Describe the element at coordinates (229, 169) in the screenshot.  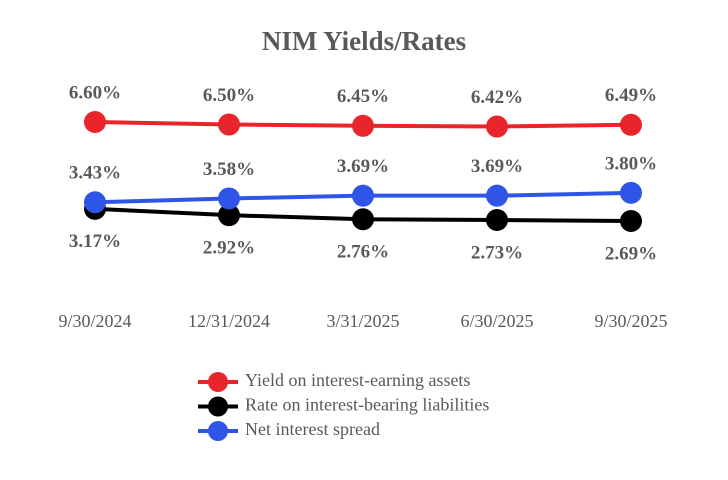
I see `data-label: 3.58%` at that location.